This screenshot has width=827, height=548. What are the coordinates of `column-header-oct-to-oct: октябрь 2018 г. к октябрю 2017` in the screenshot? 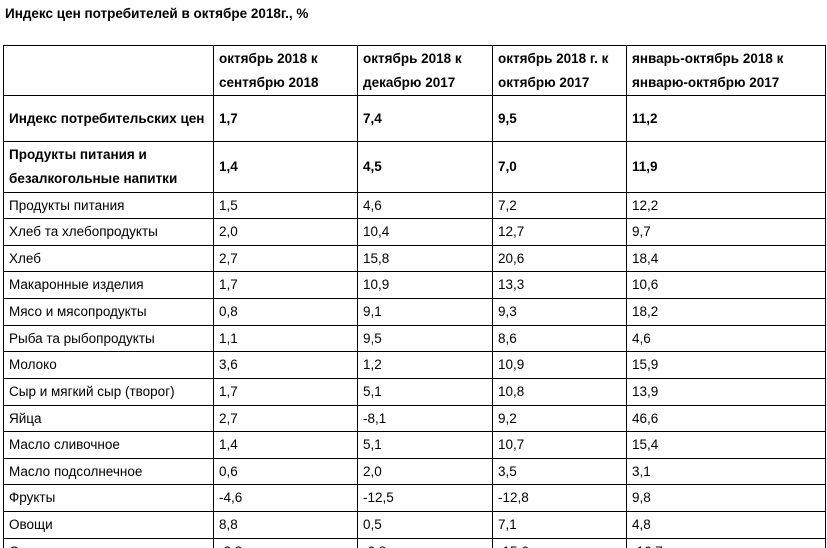 It's located at (559, 70).